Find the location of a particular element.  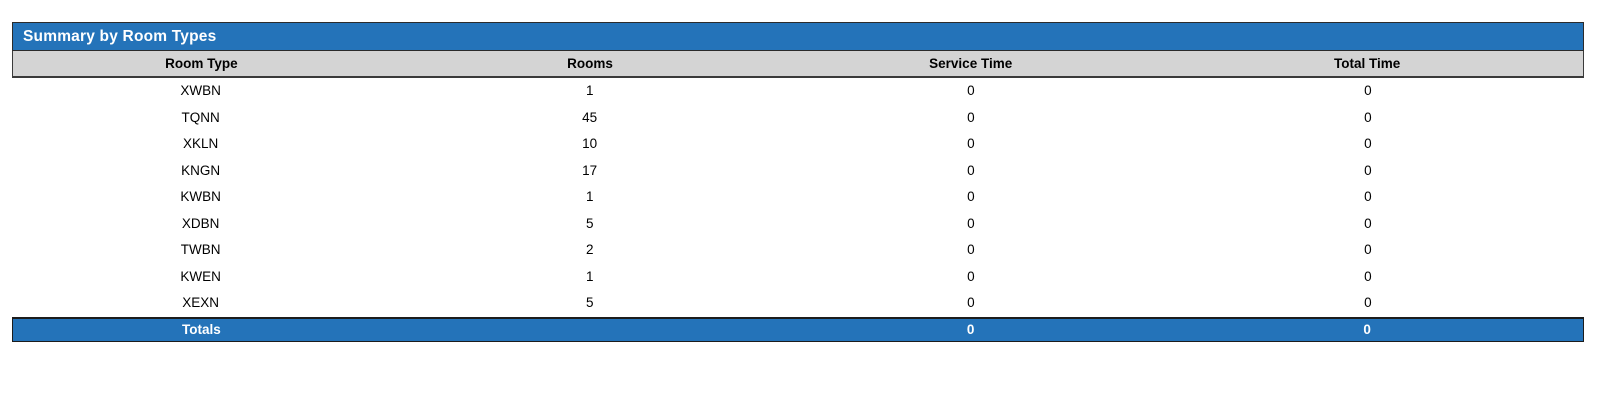

table-row: KNGN 17 0 0 is located at coordinates (798, 170).